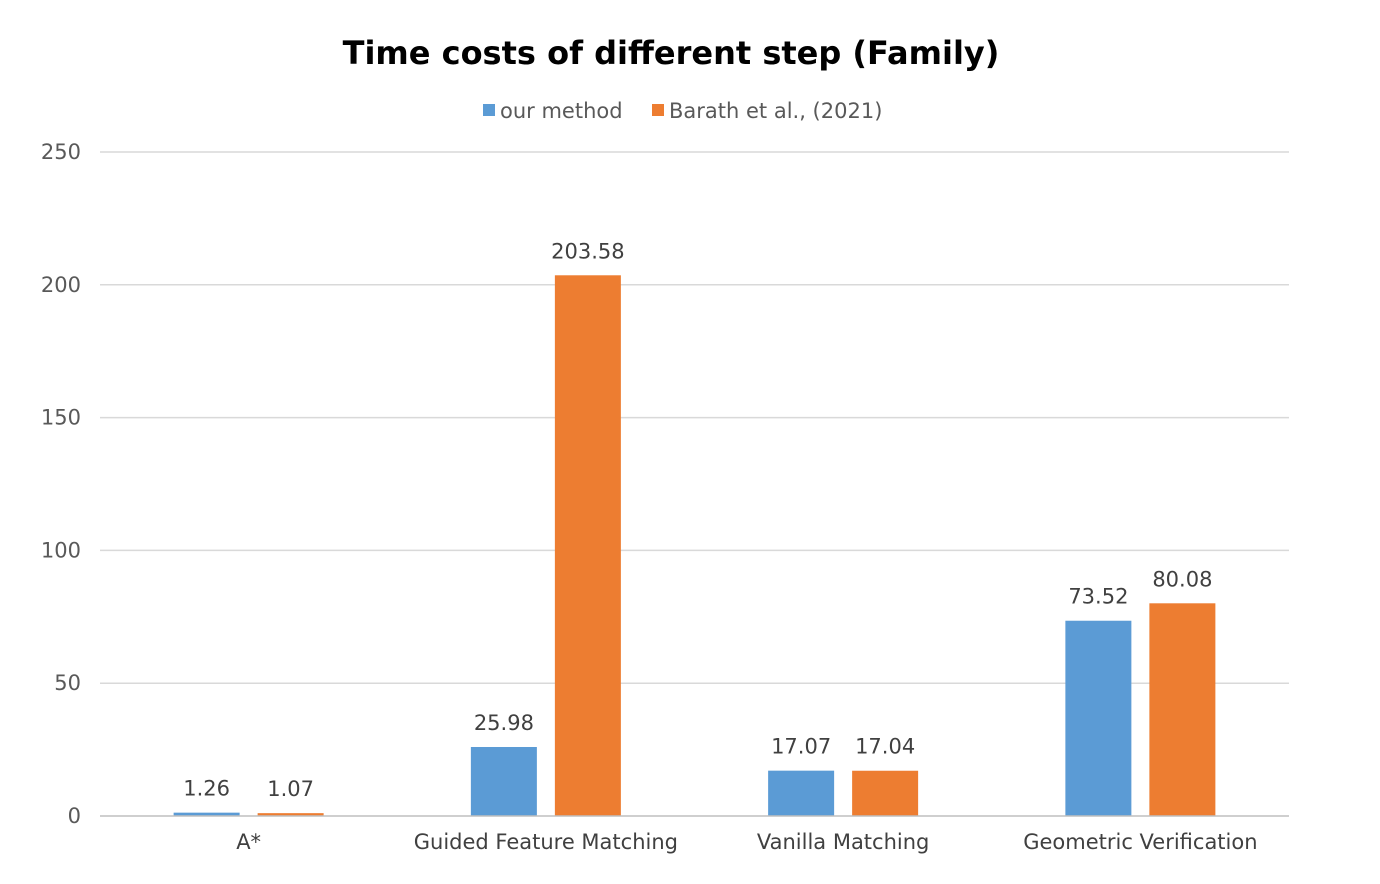 The width and height of the screenshot is (1380, 884). I want to click on legend-entry-our-method: our method, so click(561, 111).